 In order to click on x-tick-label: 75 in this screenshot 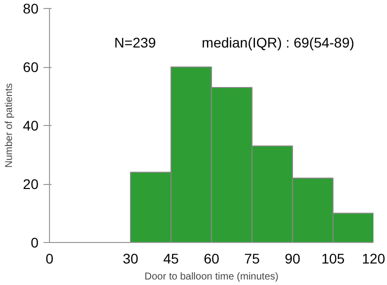, I will do `click(252, 258)`.